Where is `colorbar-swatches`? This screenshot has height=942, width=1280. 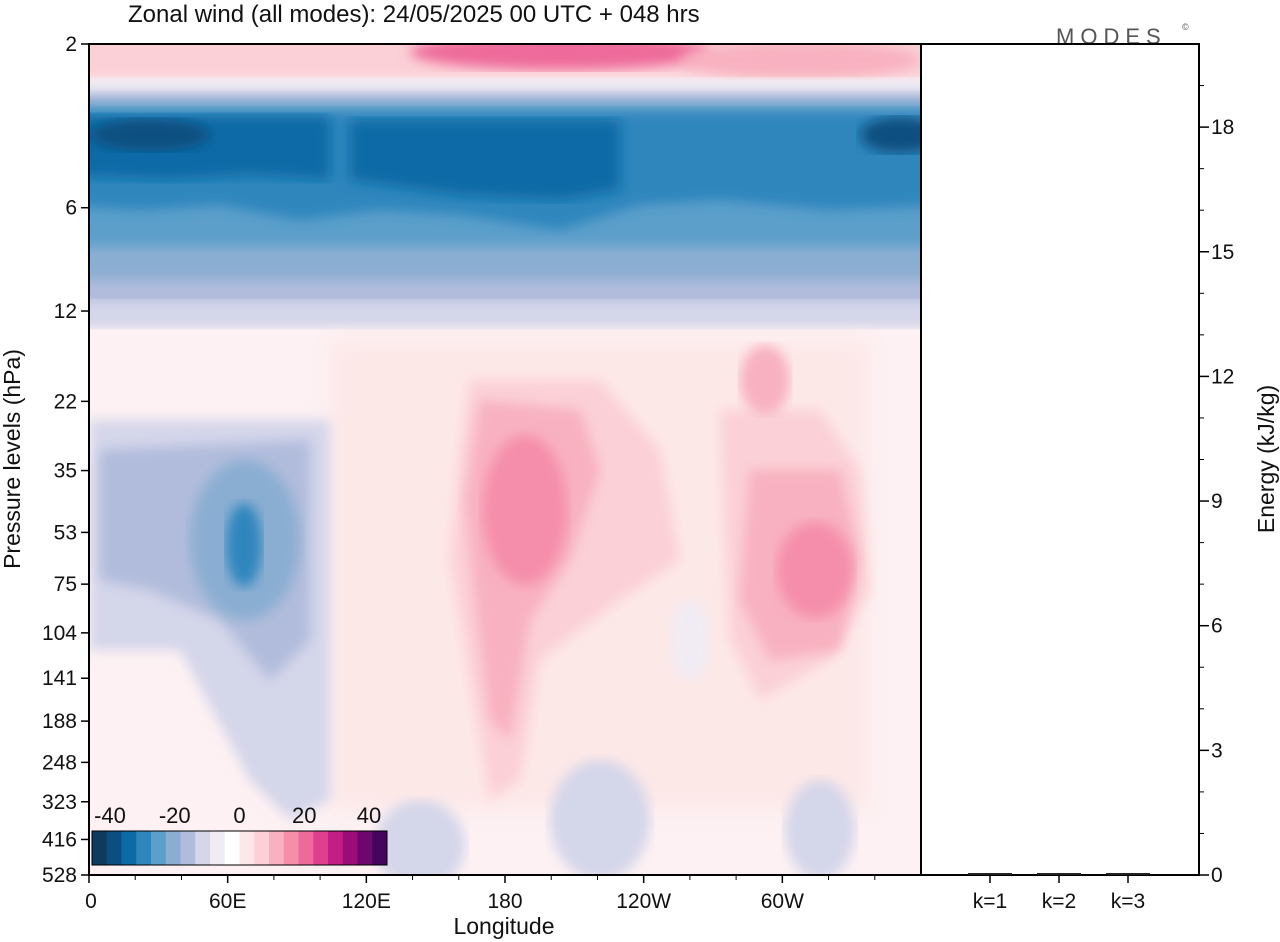
colorbar-swatches is located at coordinates (239, 848).